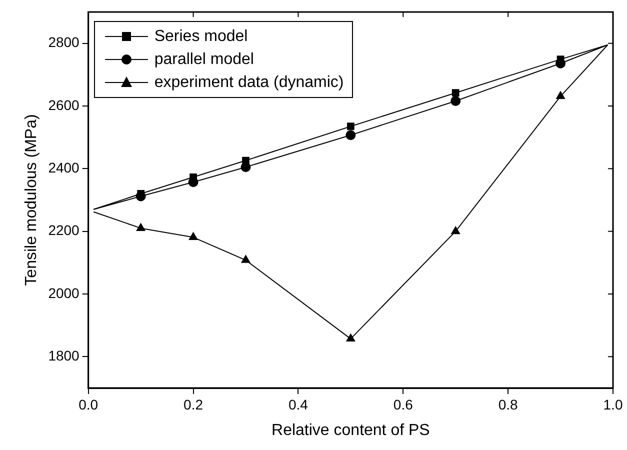 The image size is (627, 450). What do you see at coordinates (64, 42) in the screenshot?
I see `y-tick-label: 2800` at bounding box center [64, 42].